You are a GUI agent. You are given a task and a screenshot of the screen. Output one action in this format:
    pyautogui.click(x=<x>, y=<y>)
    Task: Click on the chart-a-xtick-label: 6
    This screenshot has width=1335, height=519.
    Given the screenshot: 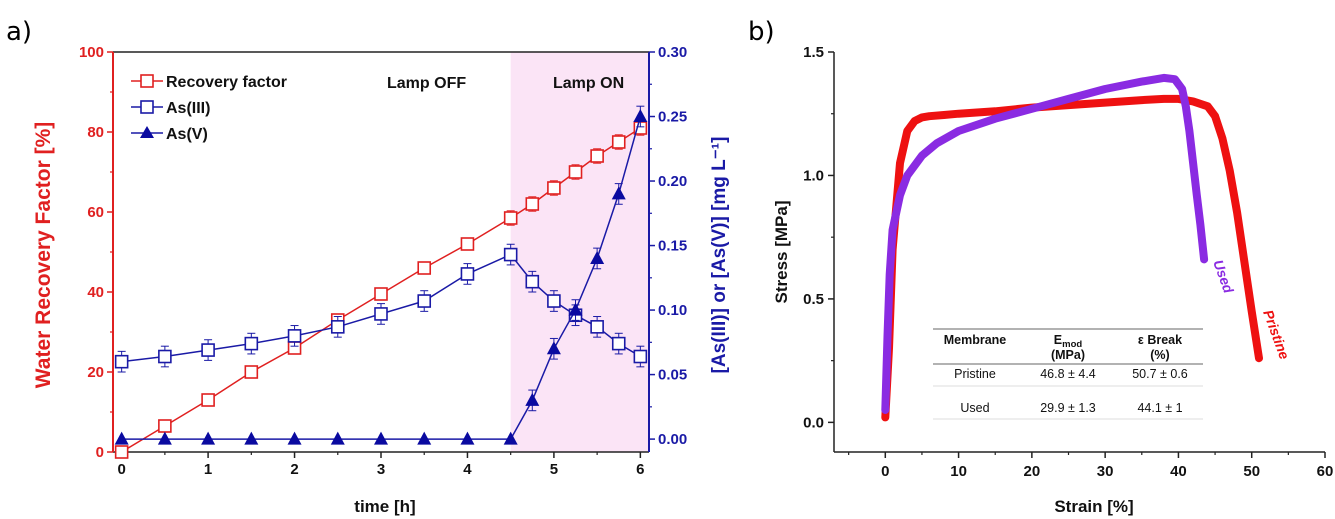 What is the action you would take?
    pyautogui.click(x=640, y=469)
    